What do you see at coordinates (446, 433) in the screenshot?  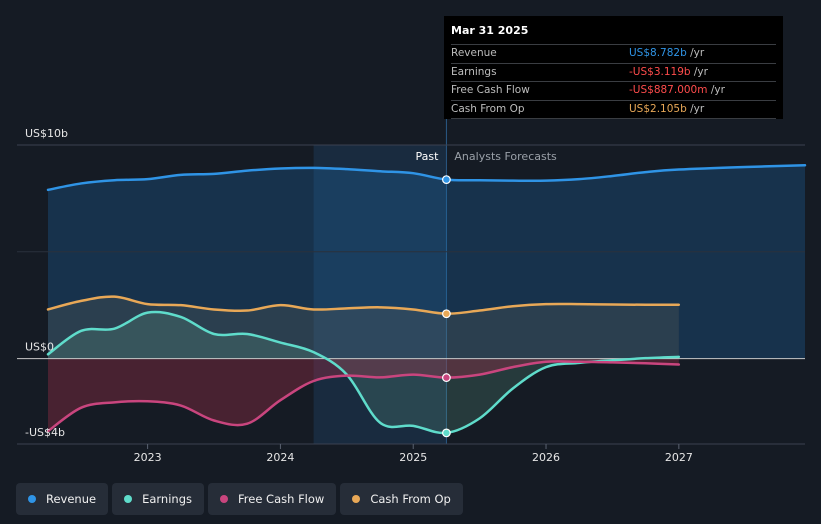 I see `marker-earnings` at bounding box center [446, 433].